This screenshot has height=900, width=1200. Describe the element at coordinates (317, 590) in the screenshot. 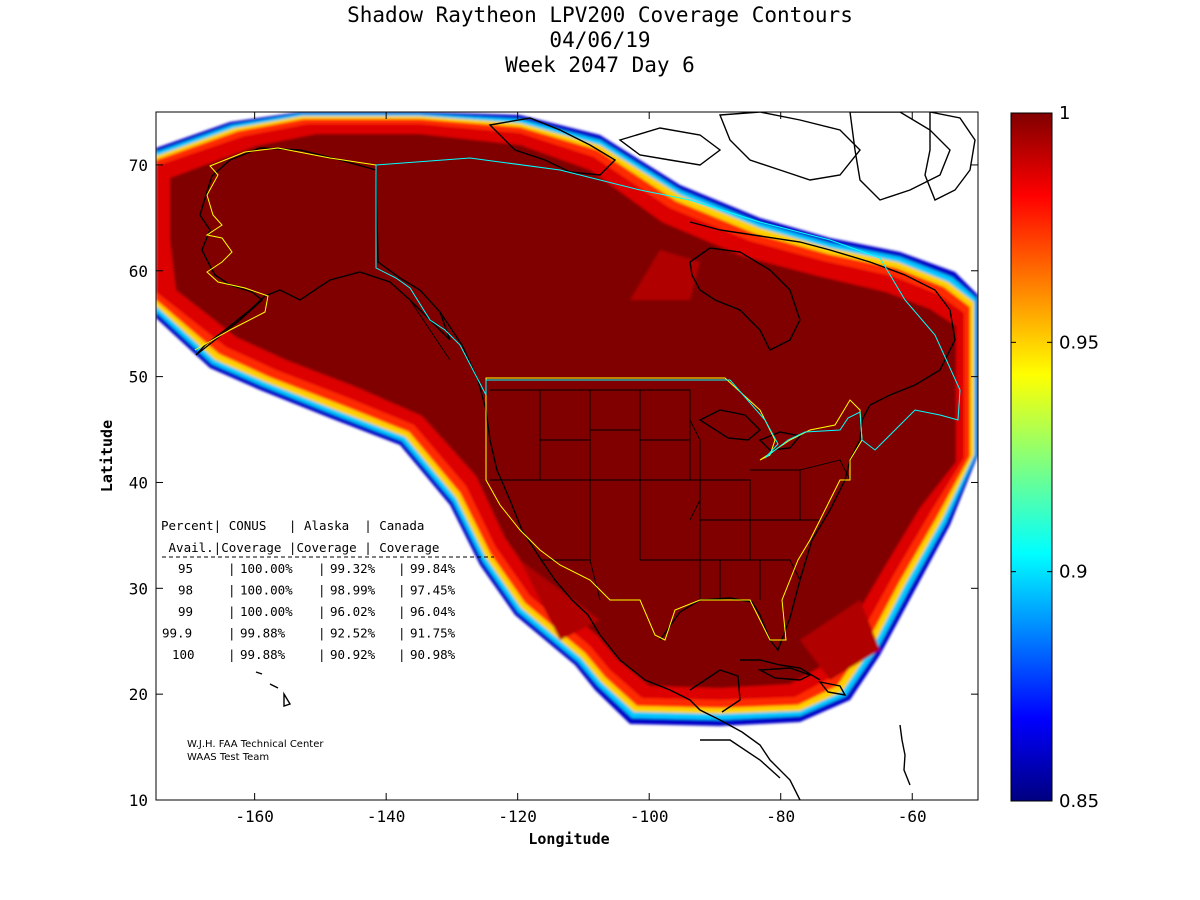

I see `table-row: 98 | 100.00% | 98.99% | 97.45%` at that location.